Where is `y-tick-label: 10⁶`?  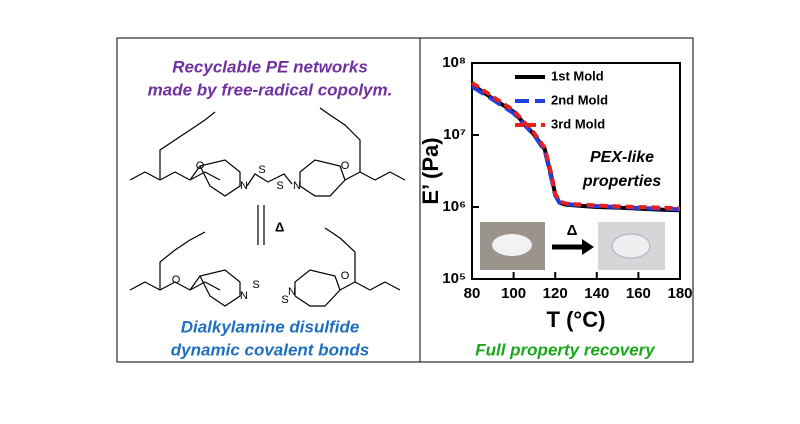
y-tick-label: 10⁶ is located at coordinates (454, 206).